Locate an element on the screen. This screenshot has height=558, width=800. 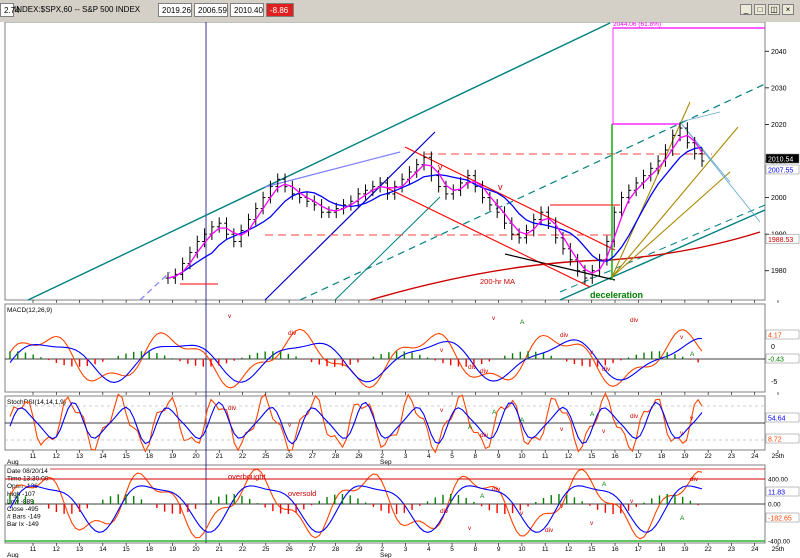
x-tick-label: 25th is located at coordinates (778, 456).